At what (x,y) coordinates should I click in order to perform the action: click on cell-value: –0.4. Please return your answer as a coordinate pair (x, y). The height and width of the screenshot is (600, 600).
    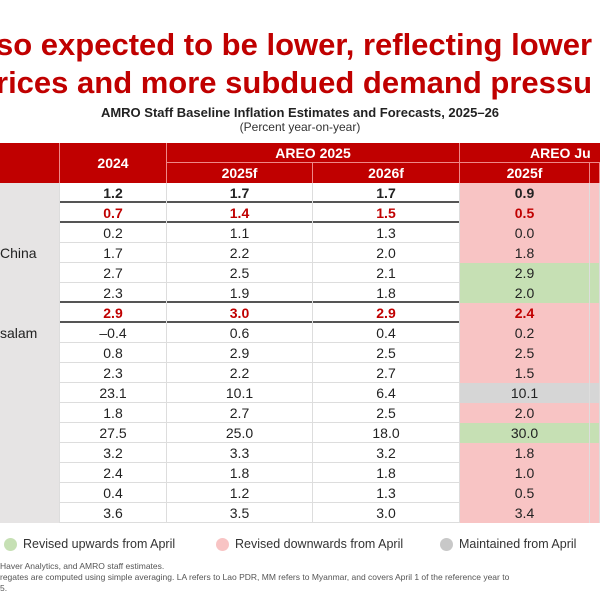
    Looking at the image, I should click on (113, 333).